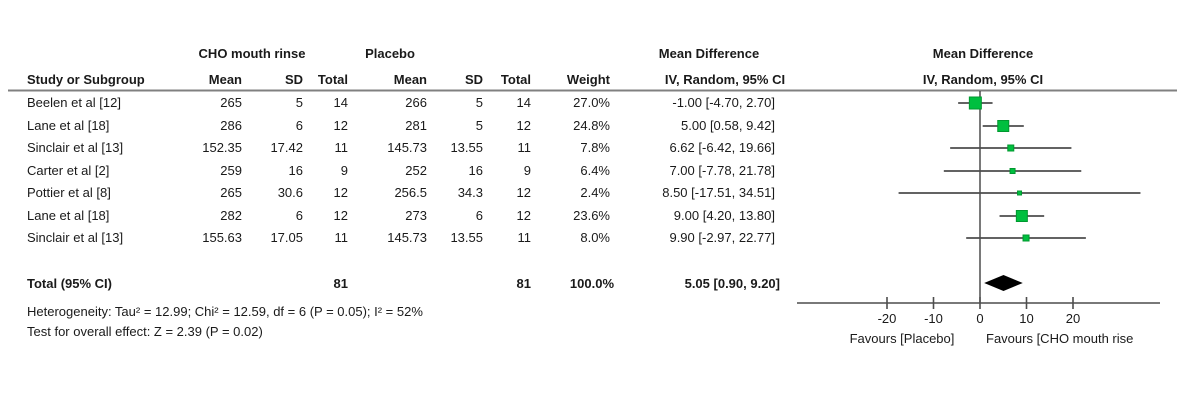 The height and width of the screenshot is (400, 1200). What do you see at coordinates (225, 79) in the screenshot?
I see `g1-mean-header: Mean` at bounding box center [225, 79].